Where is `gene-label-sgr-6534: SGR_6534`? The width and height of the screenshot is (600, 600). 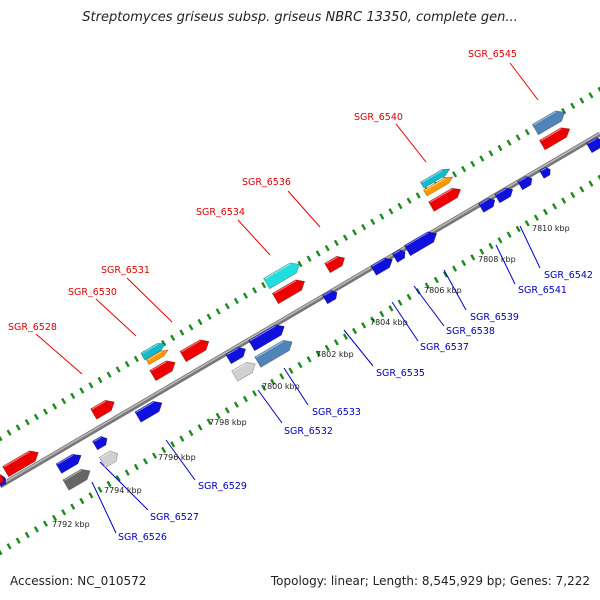 gene-label-sgr-6534: SGR_6534 is located at coordinates (220, 212).